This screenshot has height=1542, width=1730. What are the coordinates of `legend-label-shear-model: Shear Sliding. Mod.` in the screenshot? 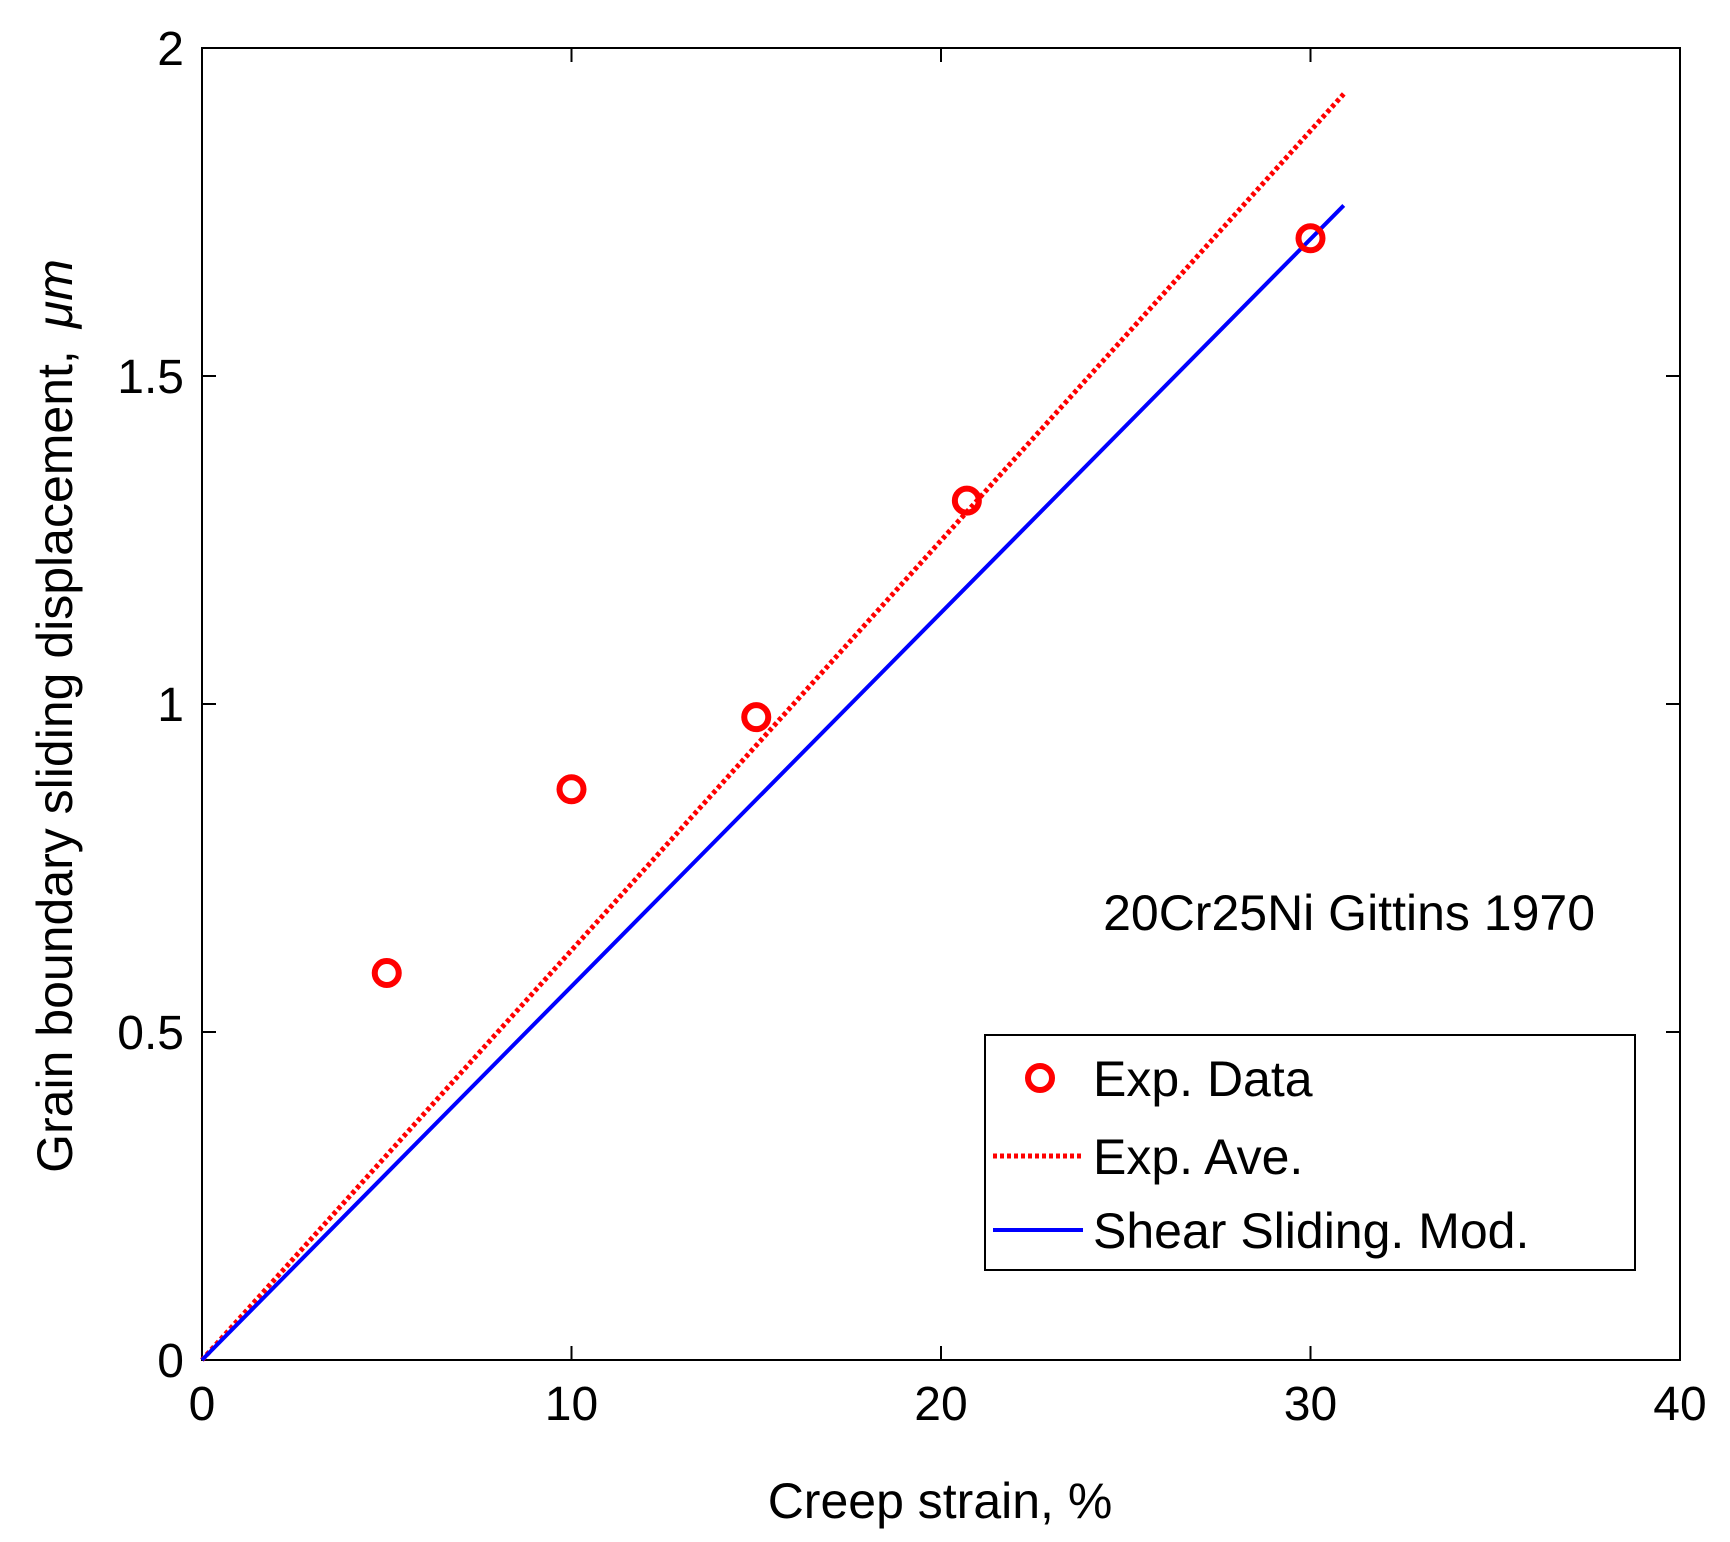 It's located at (1311, 1231).